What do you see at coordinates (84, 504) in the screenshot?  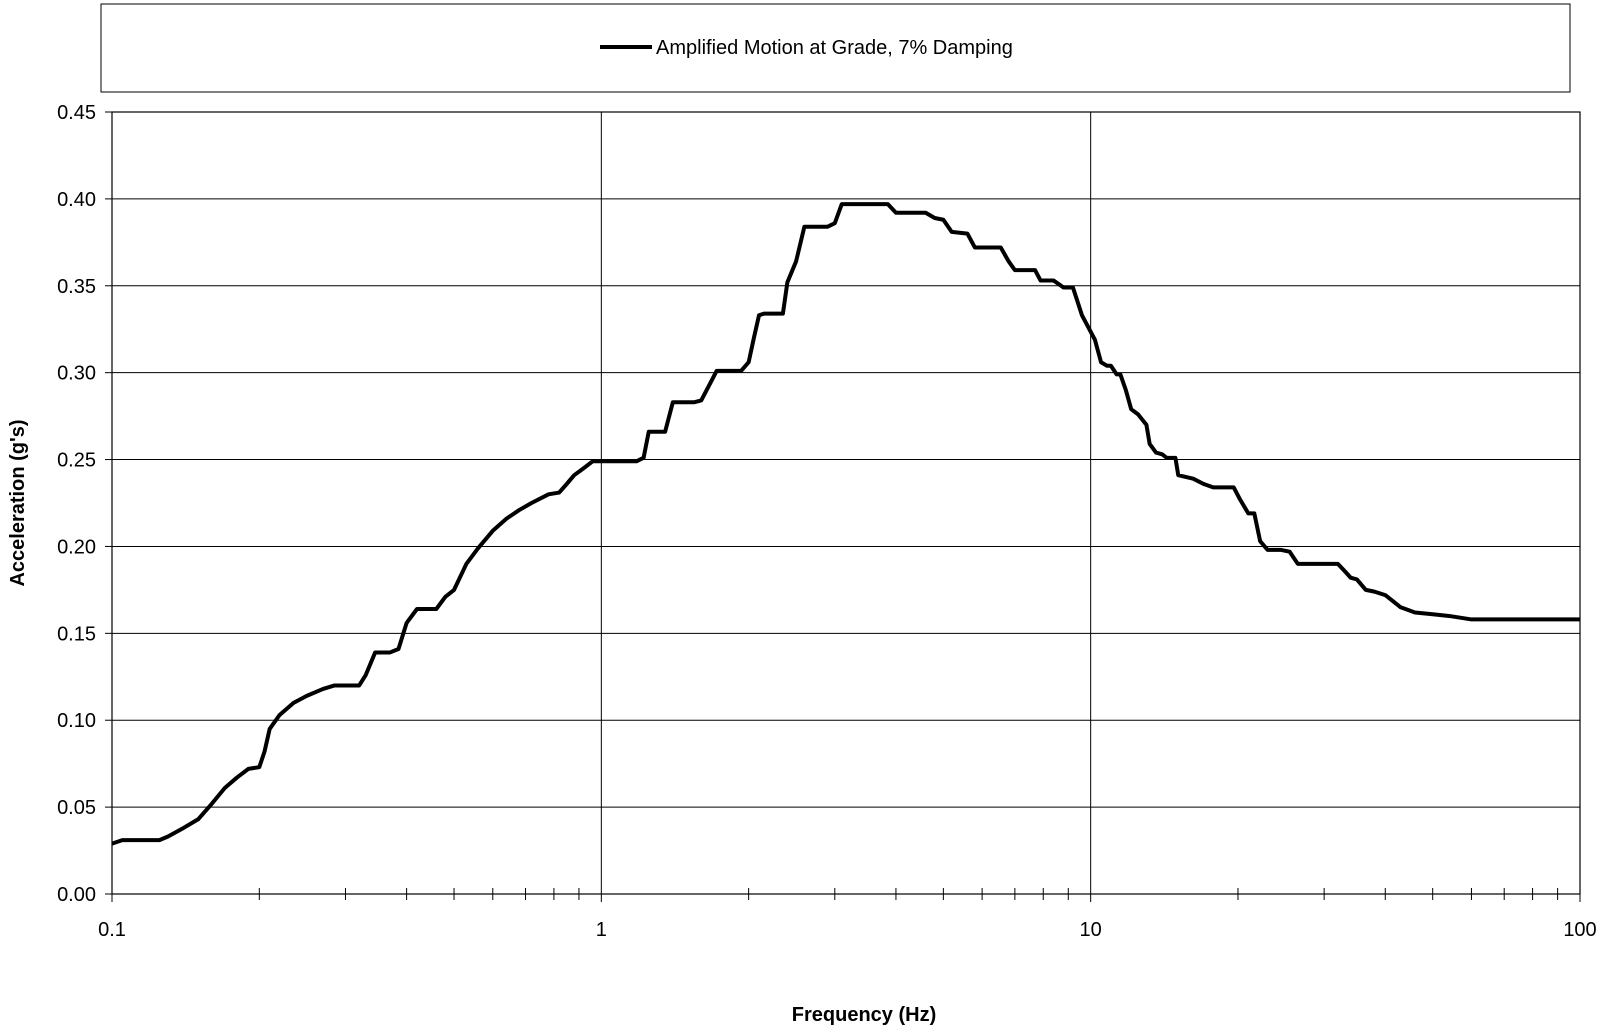 I see `y-axis-ticks: 0.00 0.05 0.10 0.15 0.20 0.25 0.30 0.35 0.40 0.45` at bounding box center [84, 504].